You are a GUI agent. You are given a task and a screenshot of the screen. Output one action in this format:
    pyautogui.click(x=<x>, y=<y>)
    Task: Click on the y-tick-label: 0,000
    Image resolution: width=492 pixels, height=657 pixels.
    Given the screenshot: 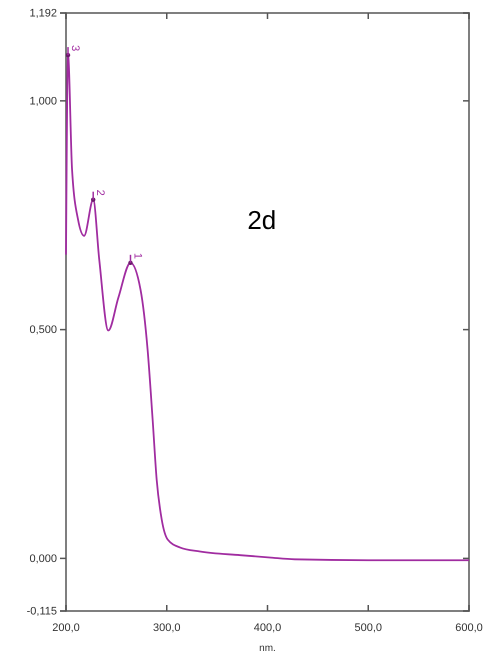 What is the action you would take?
    pyautogui.click(x=43, y=558)
    